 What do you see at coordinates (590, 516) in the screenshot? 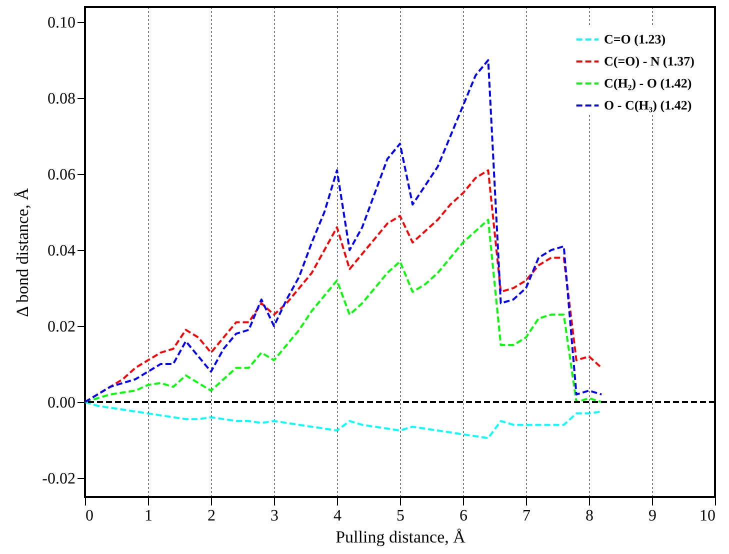
I see `x-tick-label: 8` at bounding box center [590, 516].